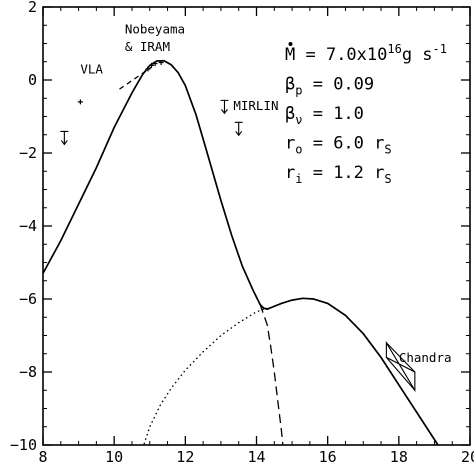 Image resolution: width=474 pixels, height=465 pixels. What do you see at coordinates (114, 456) in the screenshot?
I see `x-tick-label-1: 10` at bounding box center [114, 456].